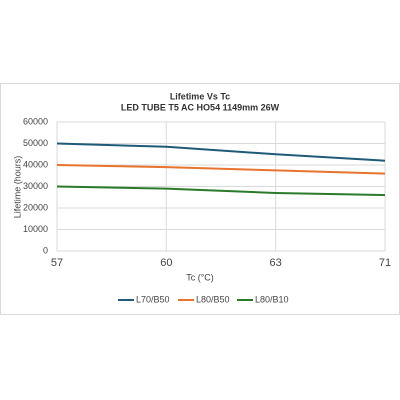 This screenshot has height=400, width=400. What do you see at coordinates (35, 121) in the screenshot?
I see `y-tick-label: 60000` at bounding box center [35, 121].